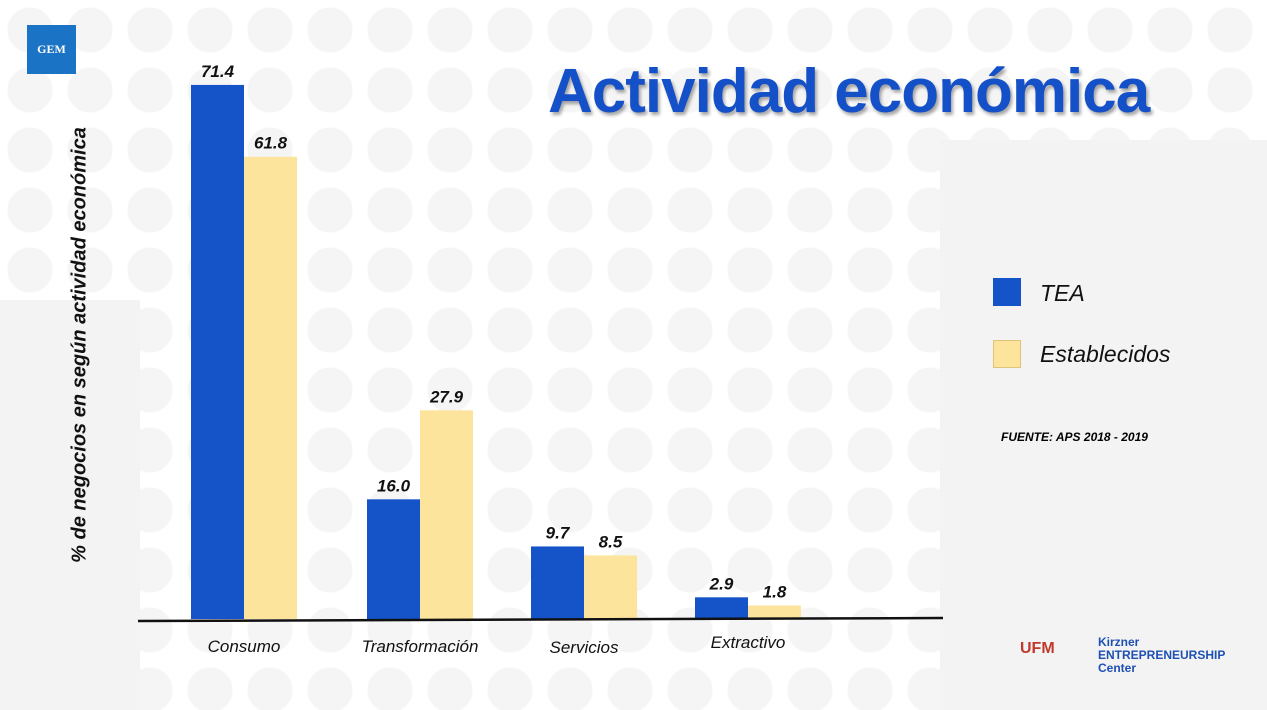  I want to click on kirzner-logo: Kirzner ENTREPRENEURSHIP Center, so click(1162, 655).